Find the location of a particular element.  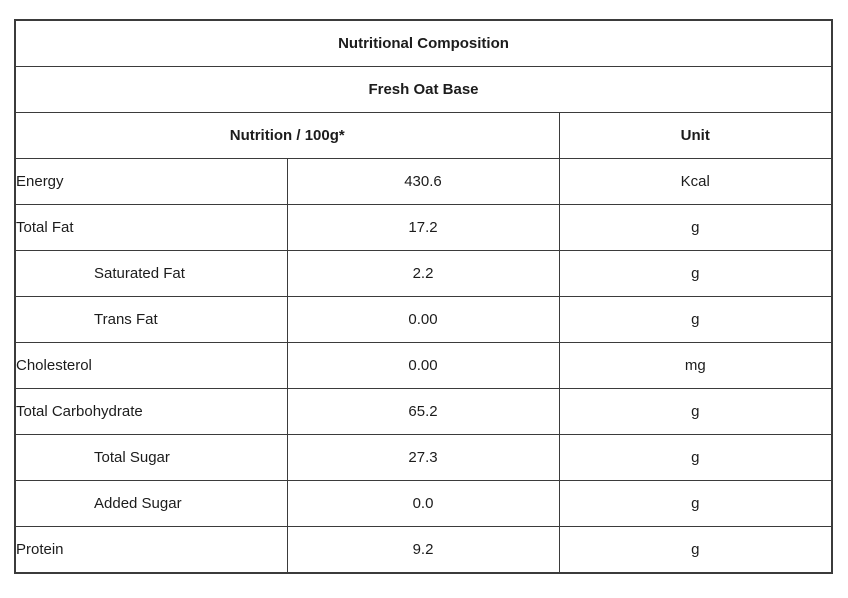

row-value: 17.2 is located at coordinates (423, 227).